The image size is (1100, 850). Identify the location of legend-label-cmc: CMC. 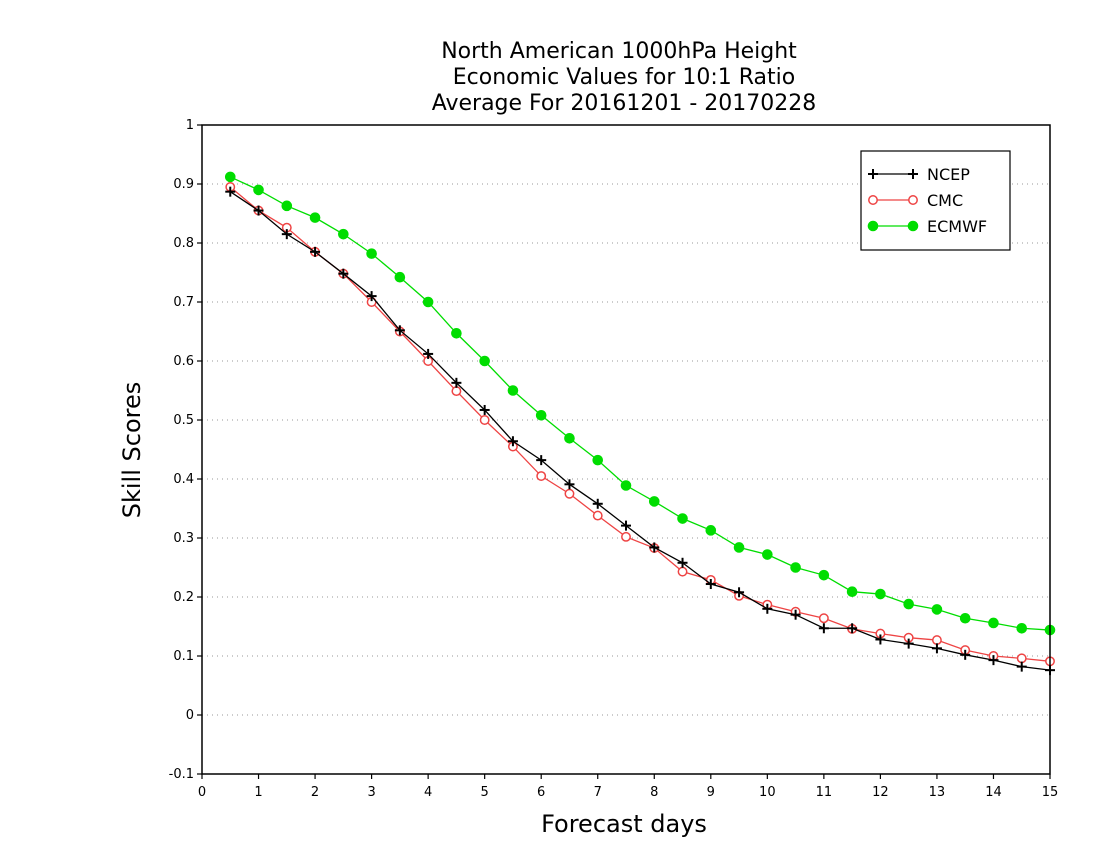
(945, 200).